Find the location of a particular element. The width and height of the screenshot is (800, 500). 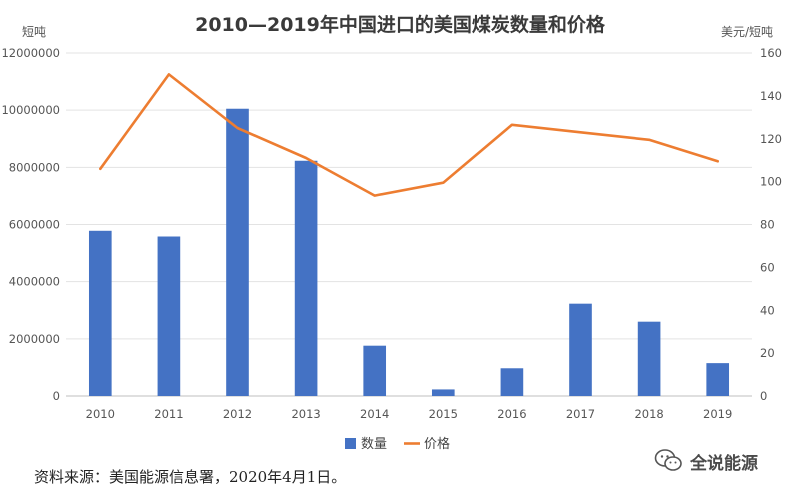

x-tick-label: 2013 is located at coordinates (305, 414).